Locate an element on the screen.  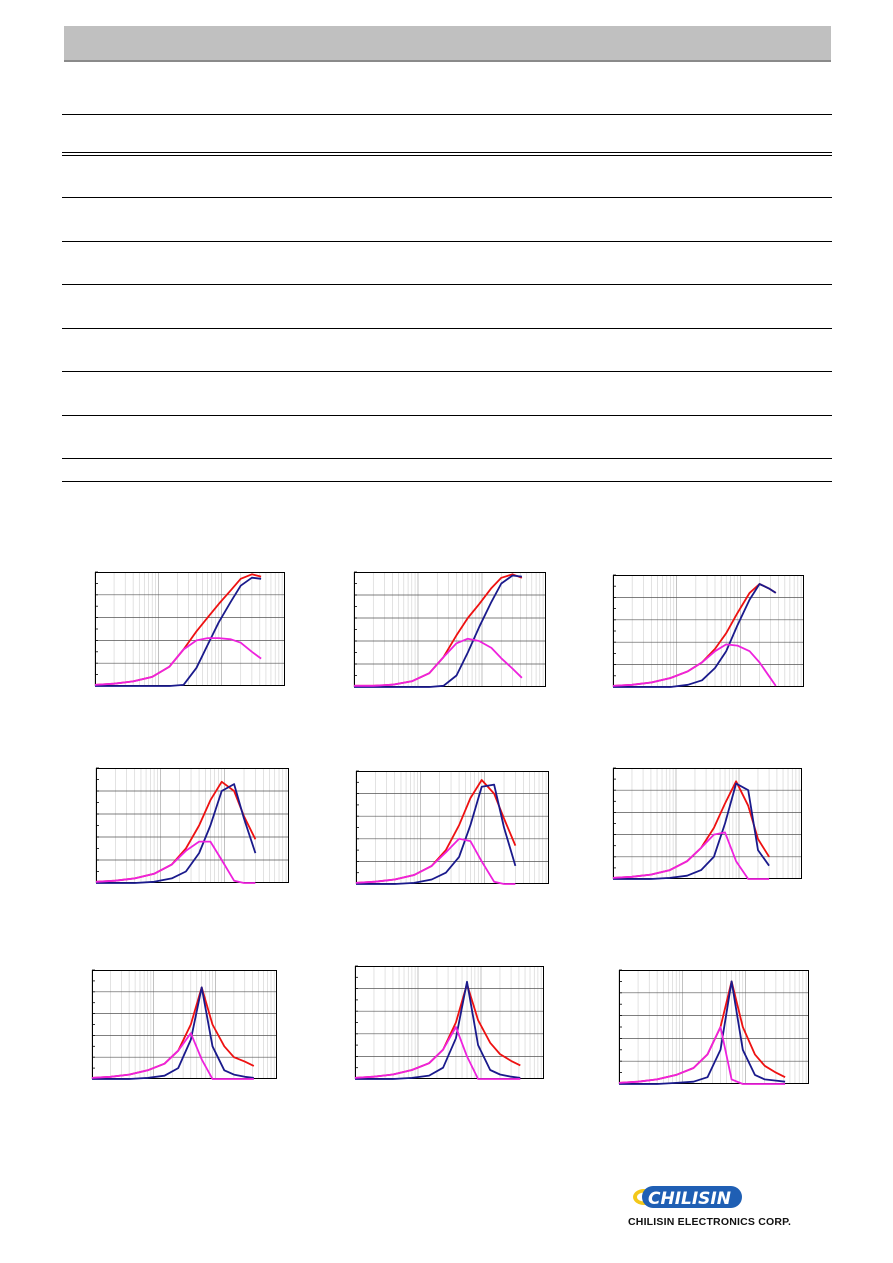
logo-banner-icon is located at coordinates (692, 1197).